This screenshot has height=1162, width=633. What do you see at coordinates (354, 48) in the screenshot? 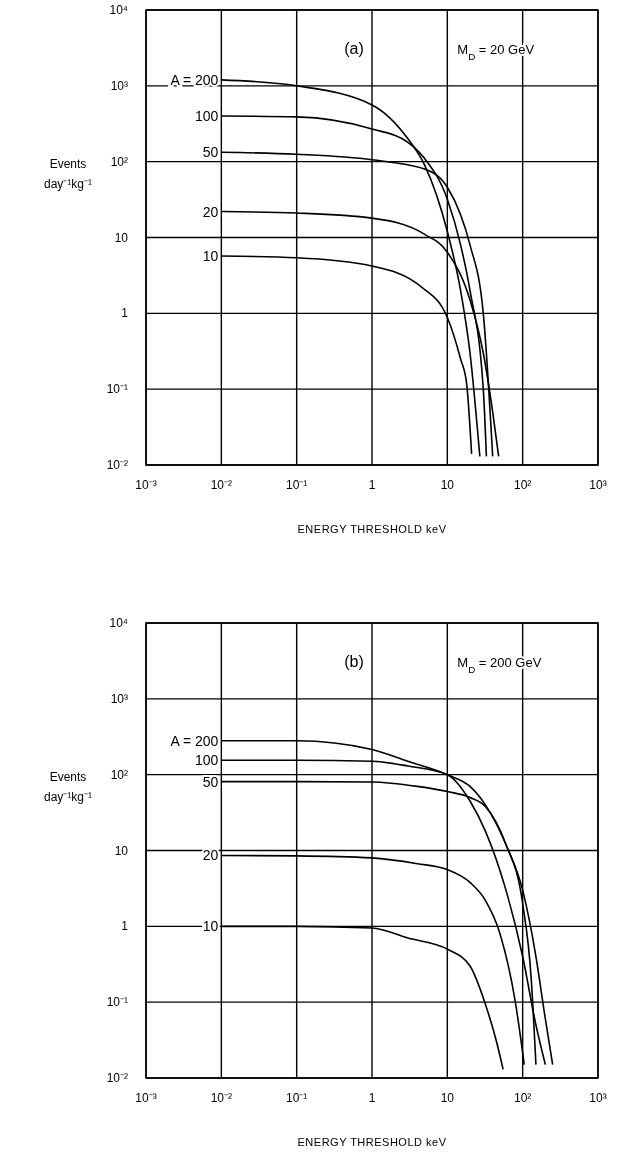
I see `annotation: (a)` at bounding box center [354, 48].